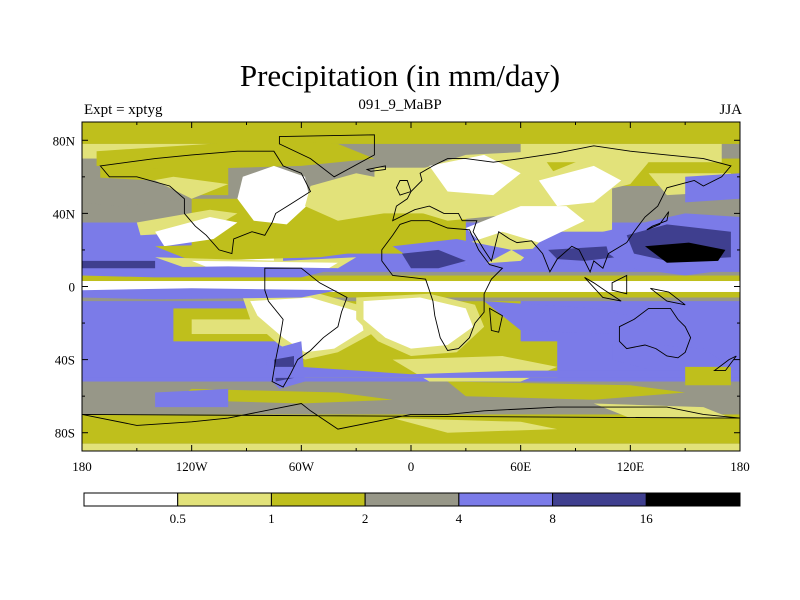 Image resolution: width=800 pixels, height=600 pixels. What do you see at coordinates (552, 518) in the screenshot?
I see `colorbar-label: 8` at bounding box center [552, 518].